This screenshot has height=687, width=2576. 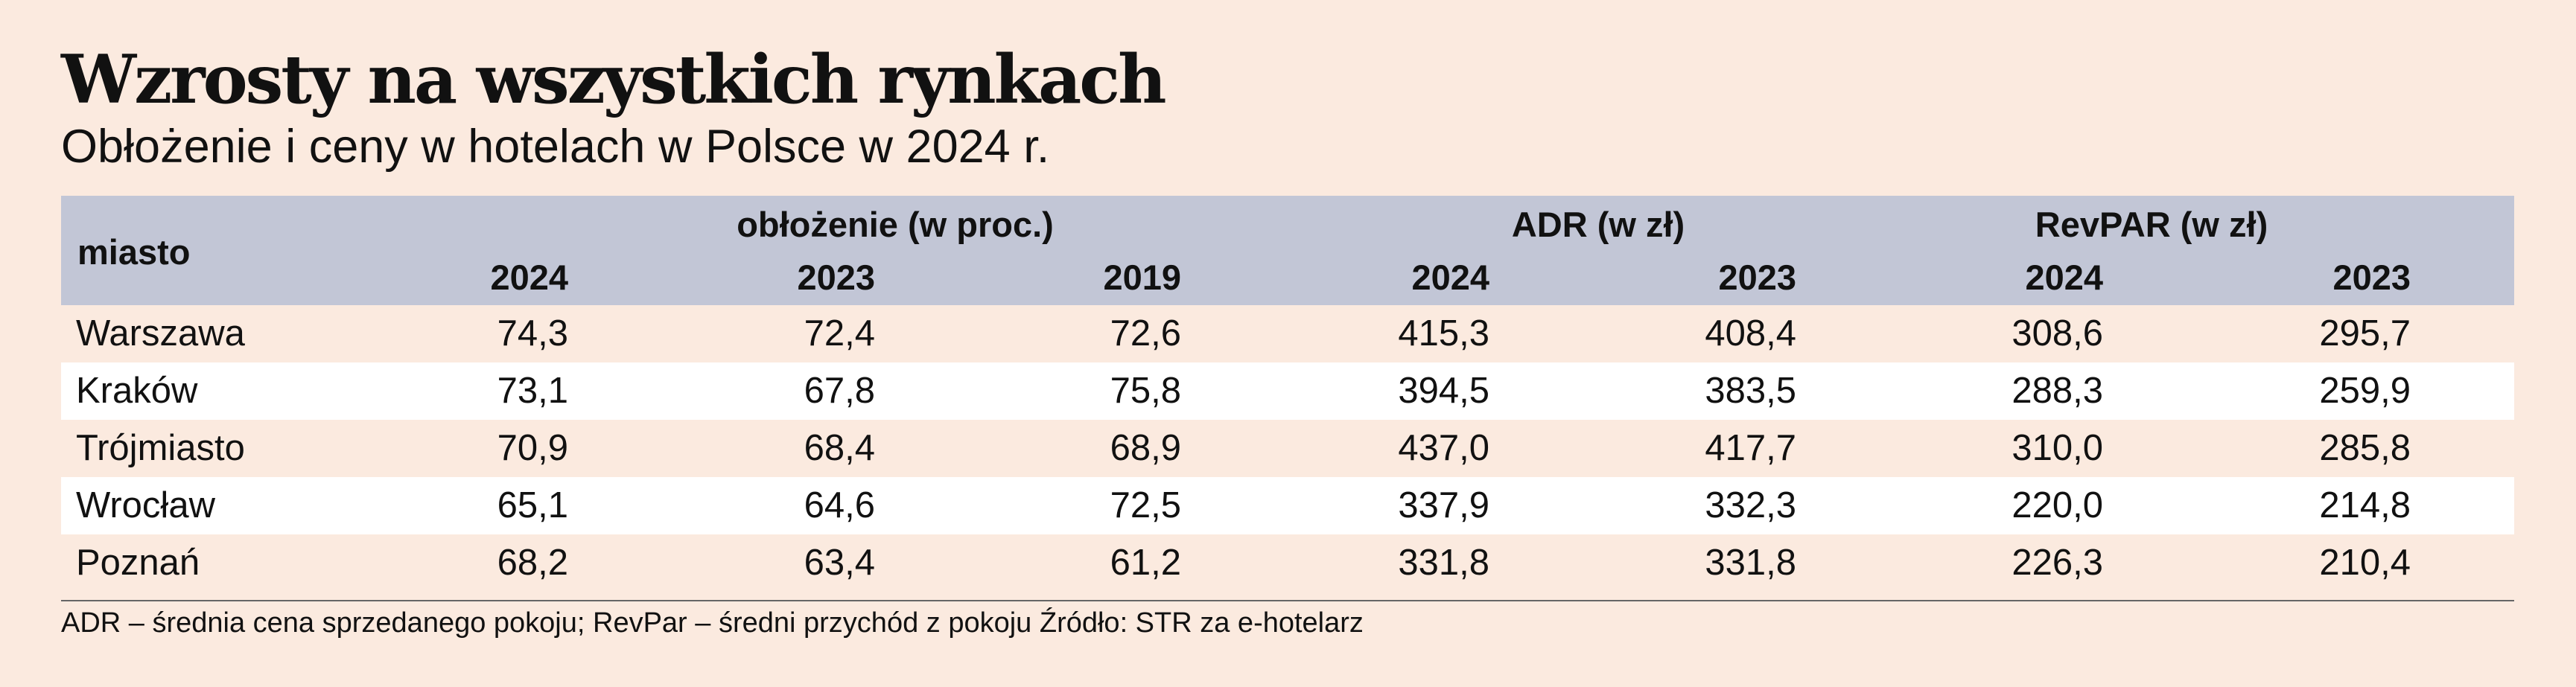 What do you see at coordinates (134, 252) in the screenshot?
I see `header-city: miasto` at bounding box center [134, 252].